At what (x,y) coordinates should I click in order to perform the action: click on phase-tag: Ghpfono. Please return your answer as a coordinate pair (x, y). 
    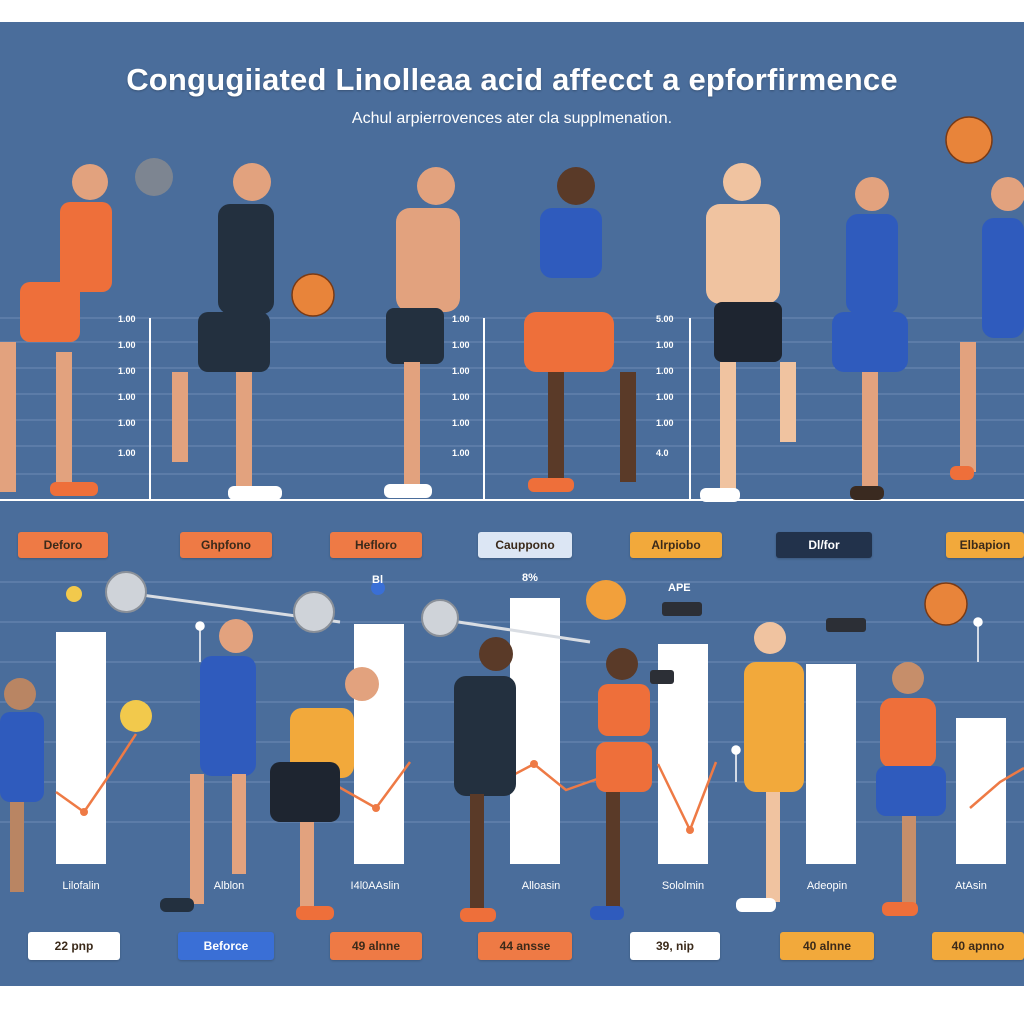
    Looking at the image, I should click on (226, 545).